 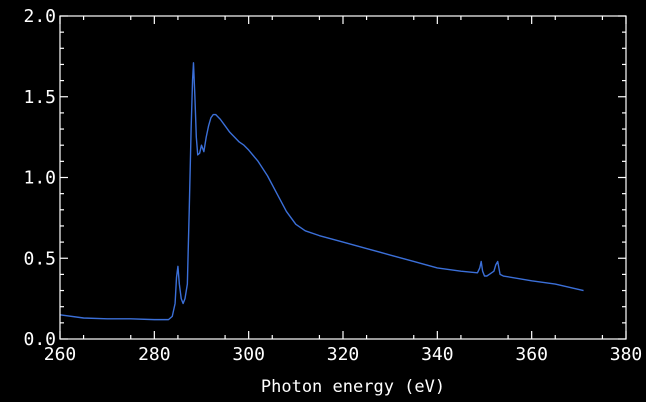 I want to click on x-tick-label: 280, so click(x=154, y=354).